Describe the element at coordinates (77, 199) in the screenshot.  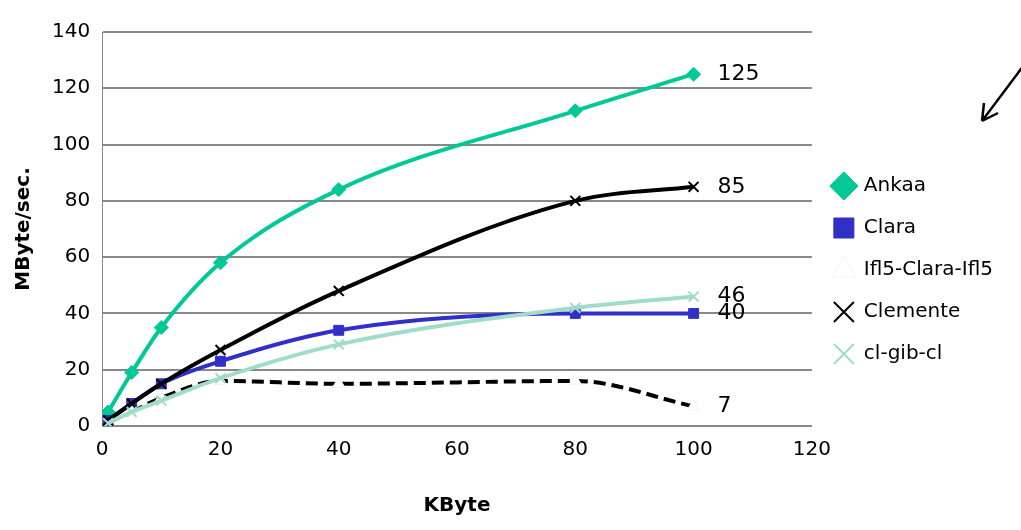
I see `y-tick-label: 80` at that location.